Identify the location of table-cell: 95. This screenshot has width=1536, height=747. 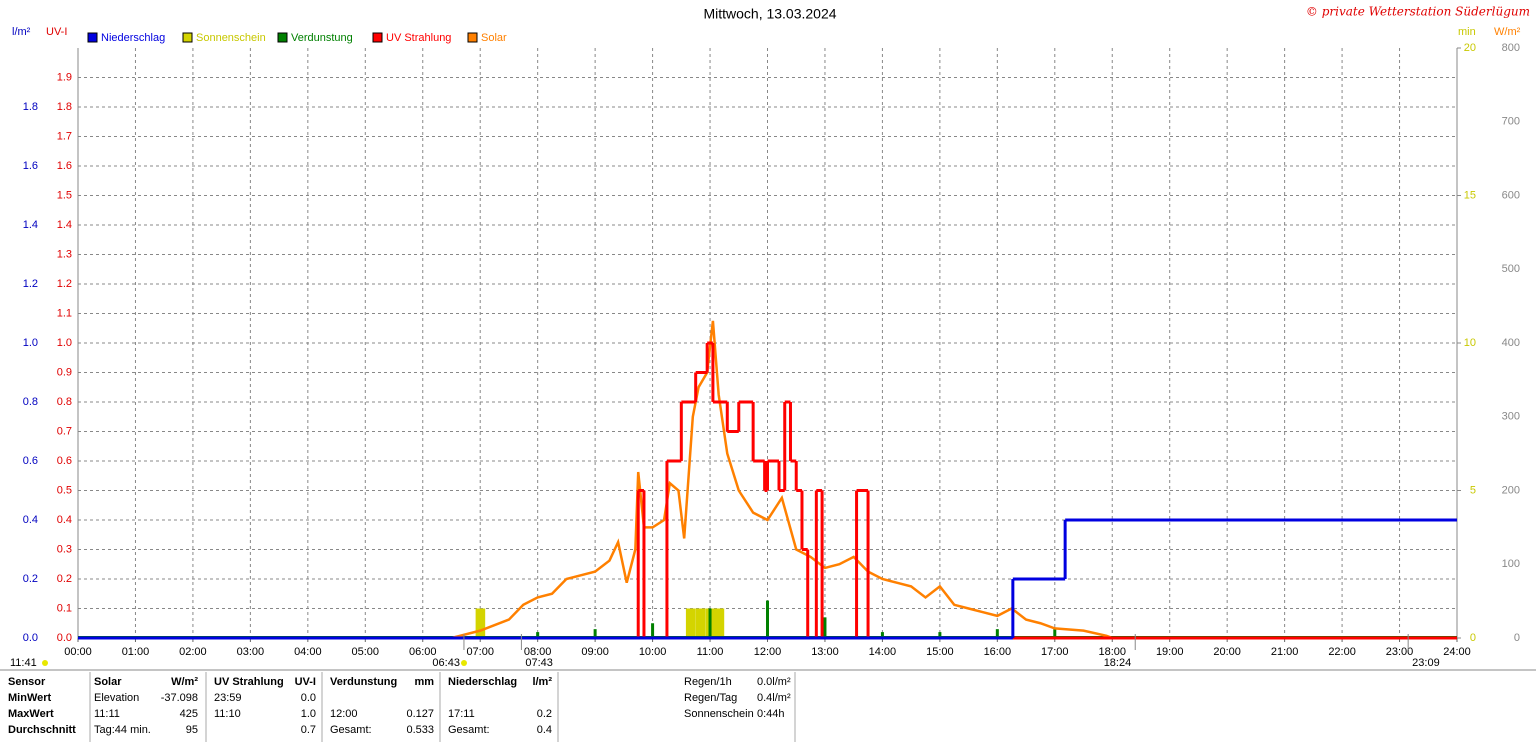
(192, 730).